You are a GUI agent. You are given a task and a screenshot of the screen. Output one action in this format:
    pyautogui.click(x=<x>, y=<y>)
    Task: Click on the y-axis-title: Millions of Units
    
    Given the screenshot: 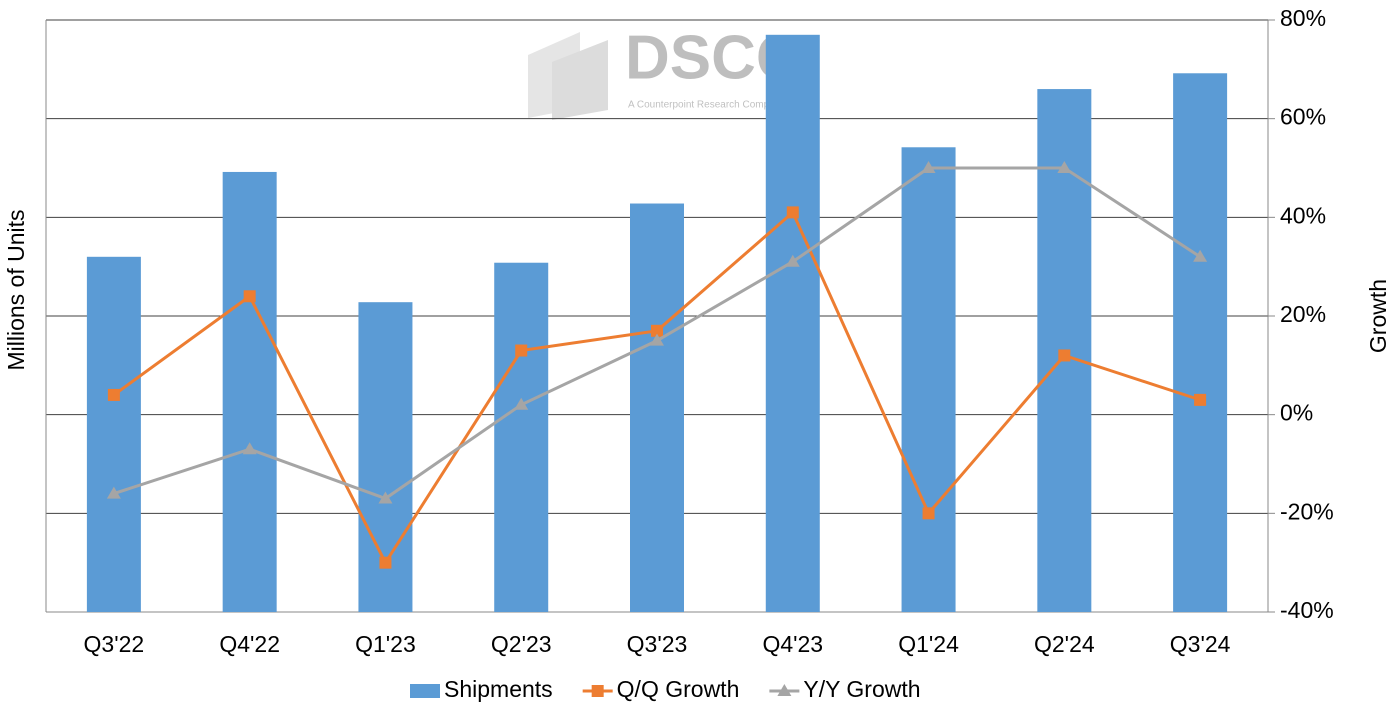 What is the action you would take?
    pyautogui.click(x=16, y=289)
    